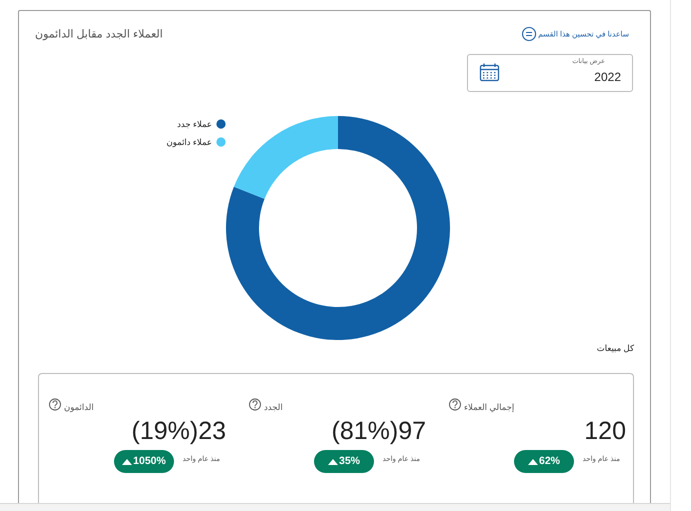 This screenshot has height=511, width=691. What do you see at coordinates (79, 407) in the screenshot?
I see `text: الدائمون` at bounding box center [79, 407].